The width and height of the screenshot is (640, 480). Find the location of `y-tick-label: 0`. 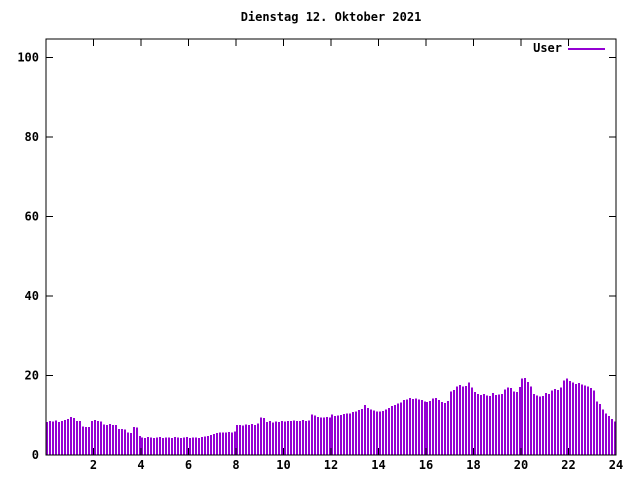

y-tick-label: 0 is located at coordinates (35, 455).